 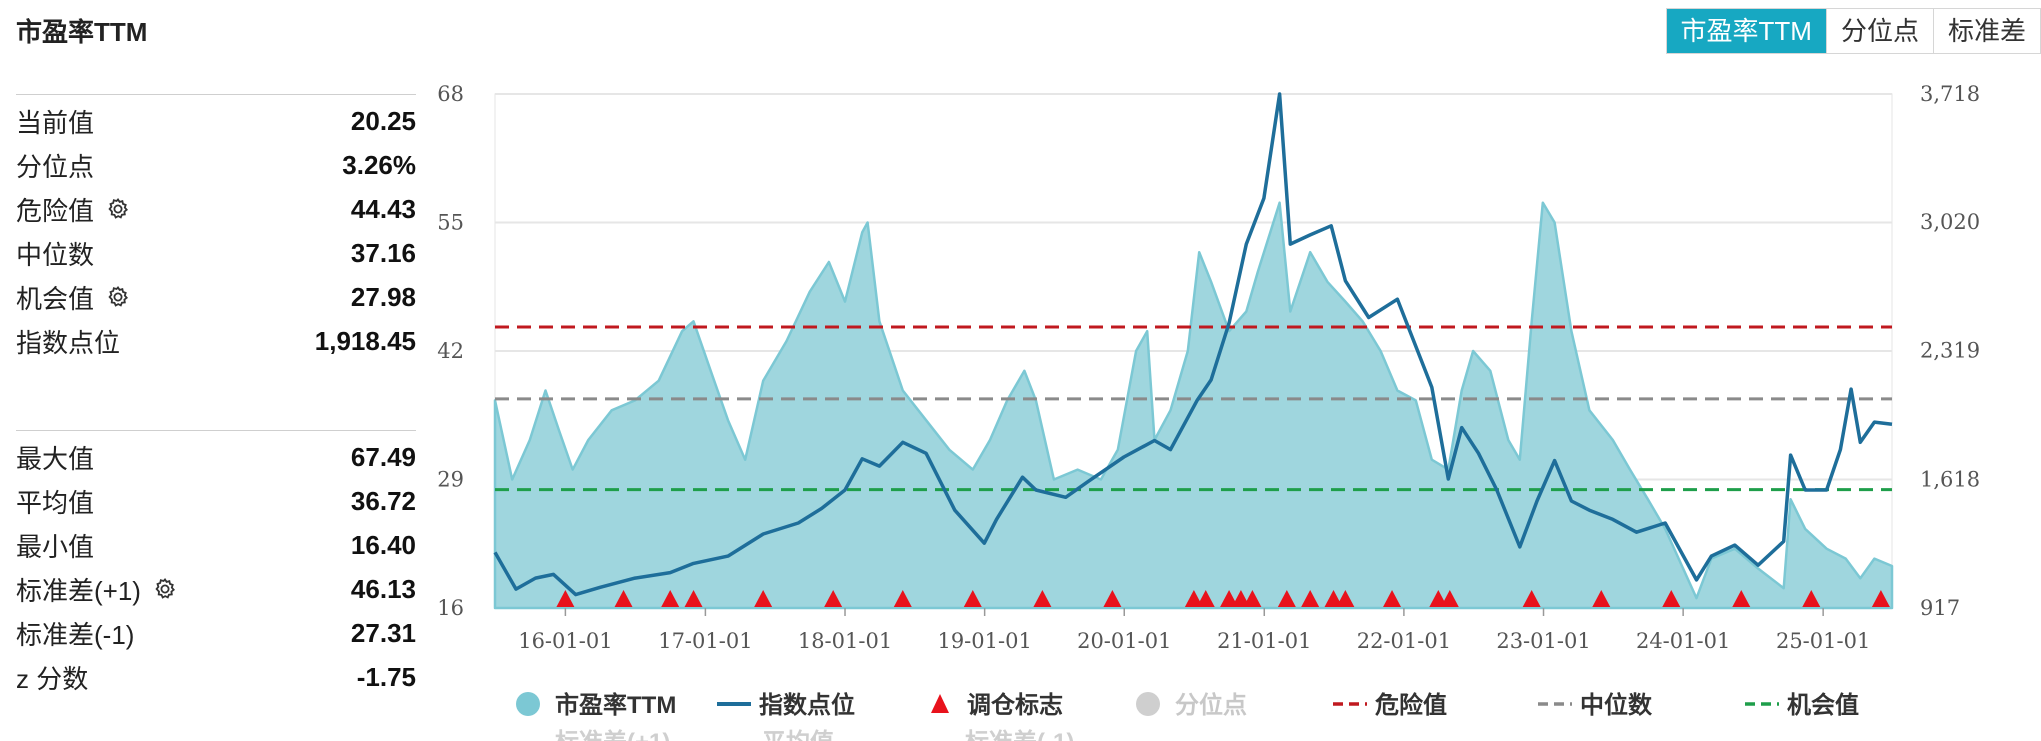 What do you see at coordinates (386, 676) in the screenshot?
I see `stat-value: -1.75` at bounding box center [386, 676].